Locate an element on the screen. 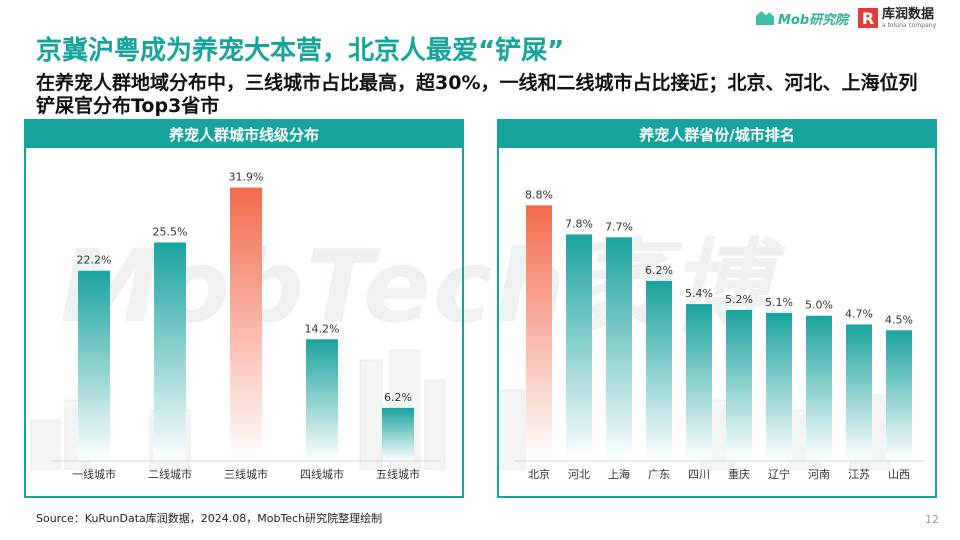  tick-label-四川: 四川 is located at coordinates (699, 474).